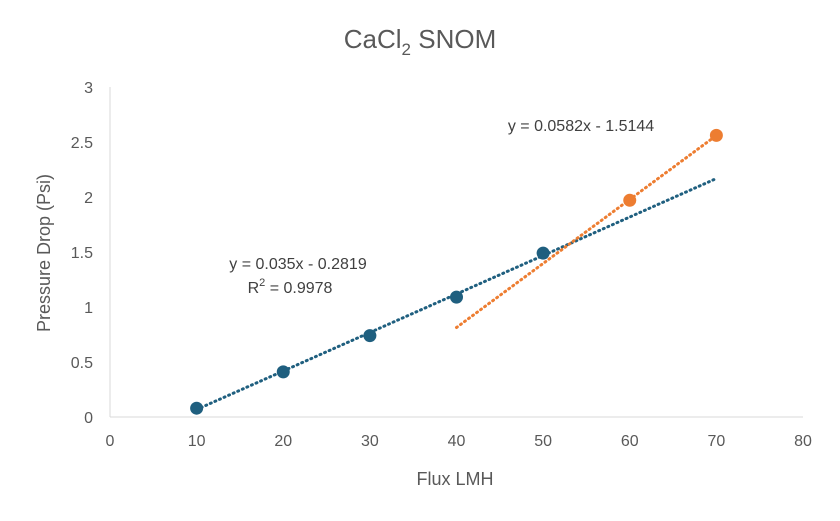 The width and height of the screenshot is (840, 521). Describe the element at coordinates (716, 441) in the screenshot. I see `x-tick-label: 70` at that location.